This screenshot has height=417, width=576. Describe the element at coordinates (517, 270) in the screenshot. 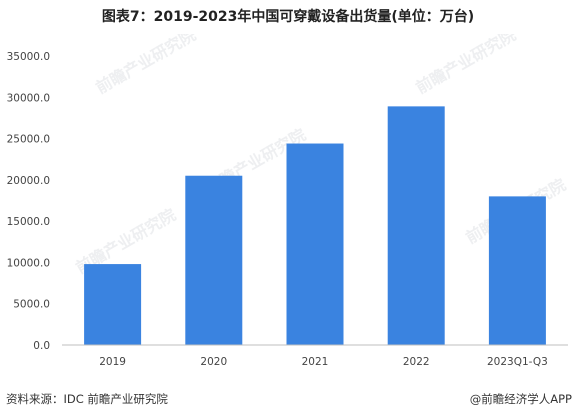

I see `bar-2023Q1-Q3` at that location.